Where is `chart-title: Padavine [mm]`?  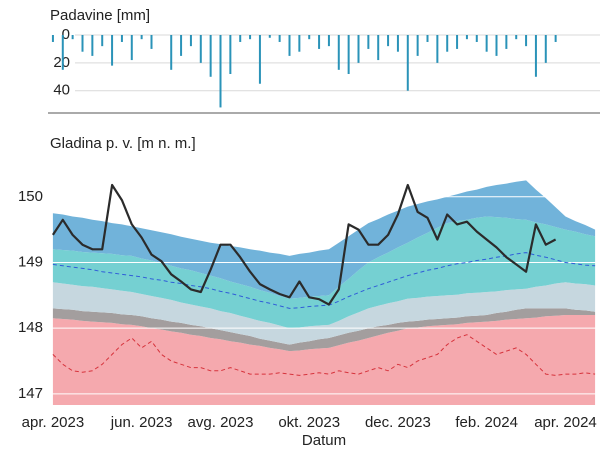 chart-title: Padavine [mm] is located at coordinates (100, 15).